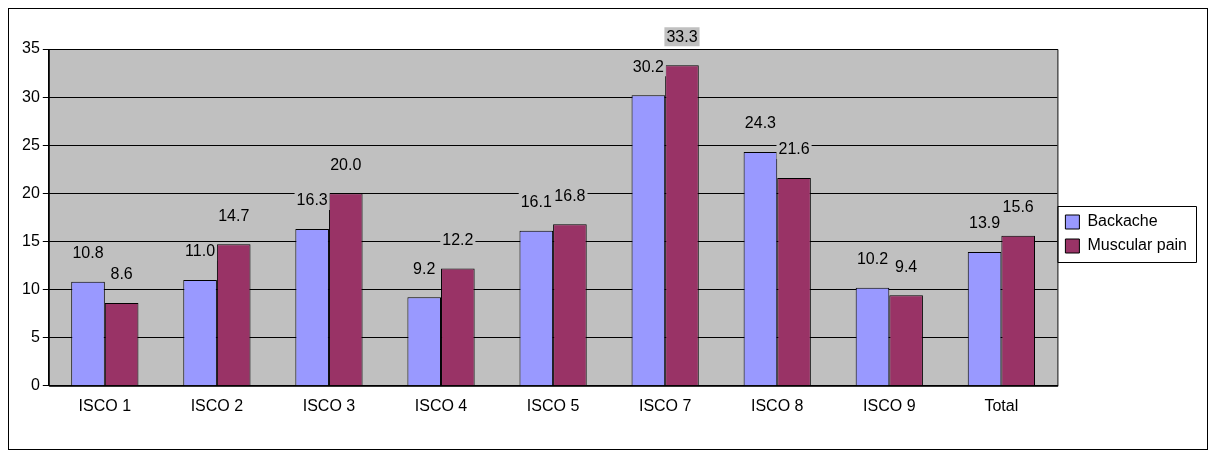  Describe the element at coordinates (329, 405) in the screenshot. I see `x-tick-label: ISCO 3` at that location.